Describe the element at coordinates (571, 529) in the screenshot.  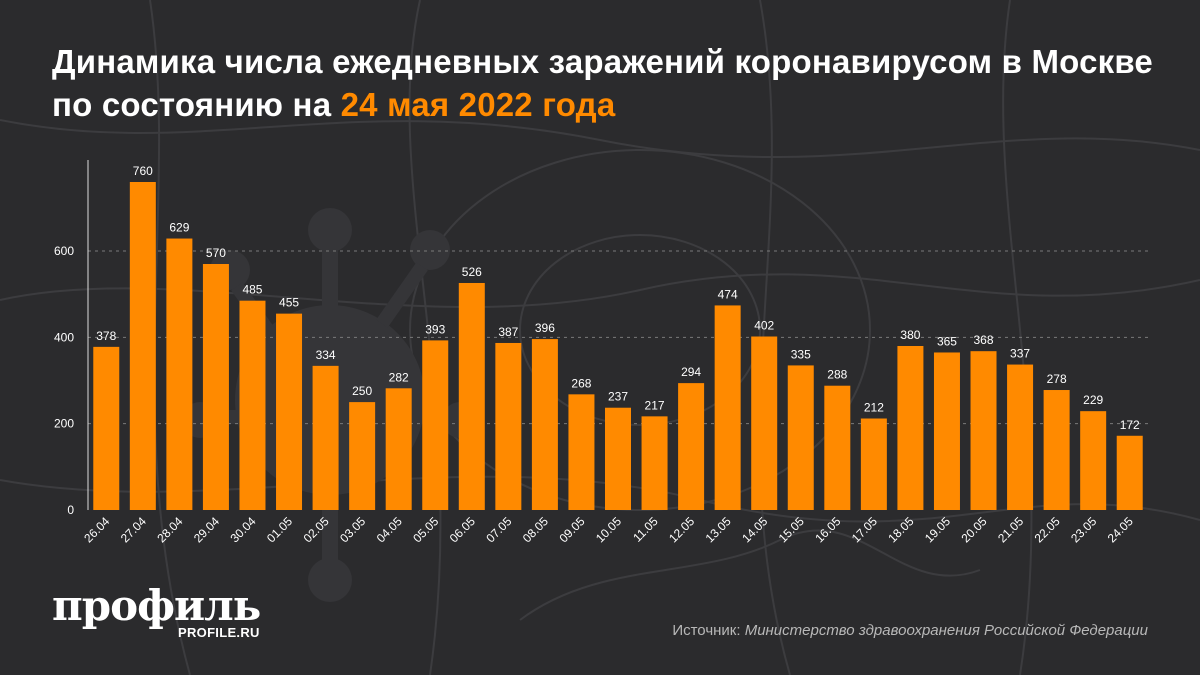
I see `x-tick-label: 09.05` at that location.